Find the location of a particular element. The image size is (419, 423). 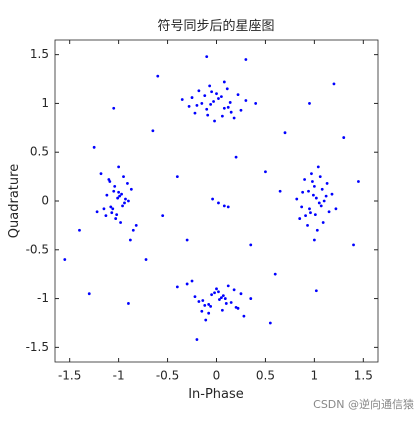

x-tick-label: 0 is located at coordinates (217, 376).